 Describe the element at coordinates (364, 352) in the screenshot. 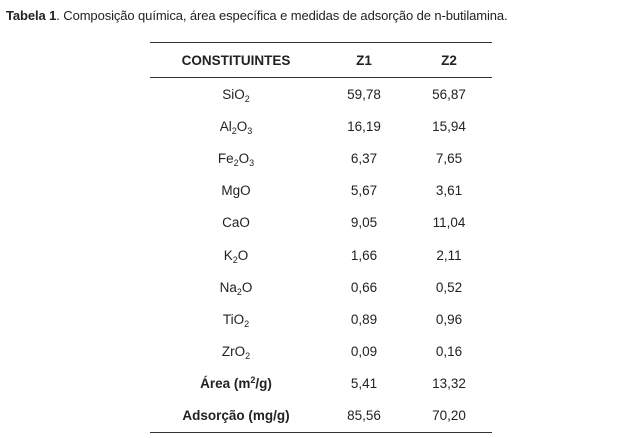

I see `value-z1: 0,09` at that location.